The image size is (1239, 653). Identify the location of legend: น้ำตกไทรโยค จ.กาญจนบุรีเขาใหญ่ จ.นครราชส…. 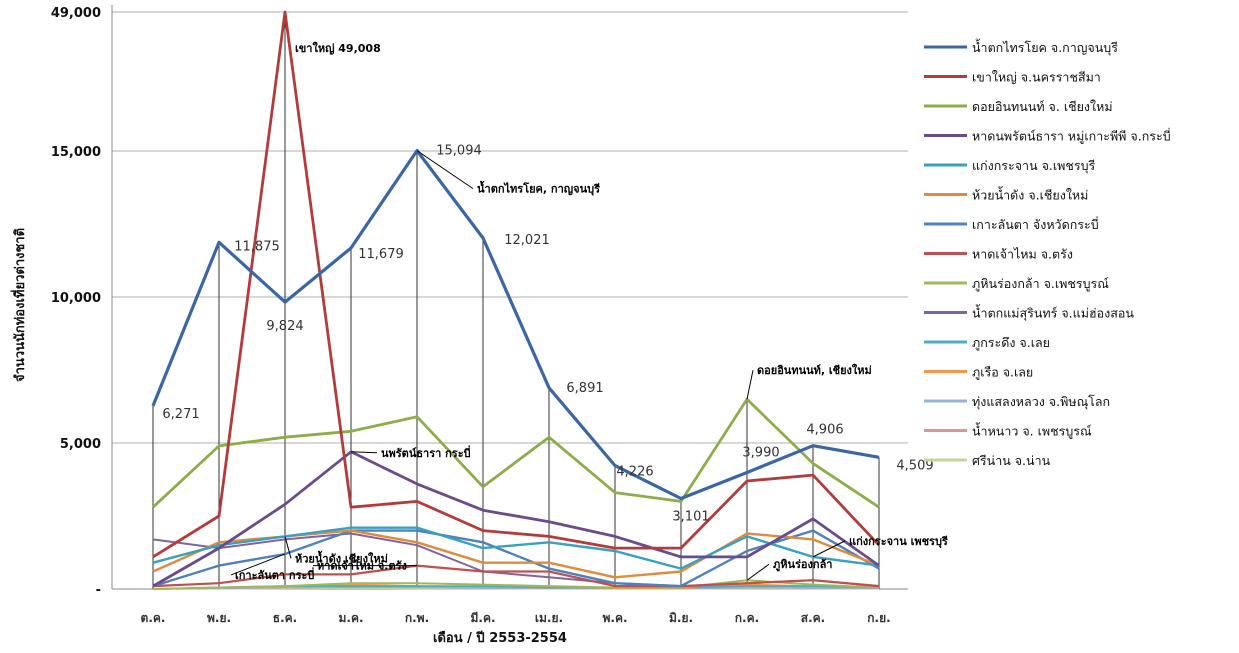
(1047, 253).